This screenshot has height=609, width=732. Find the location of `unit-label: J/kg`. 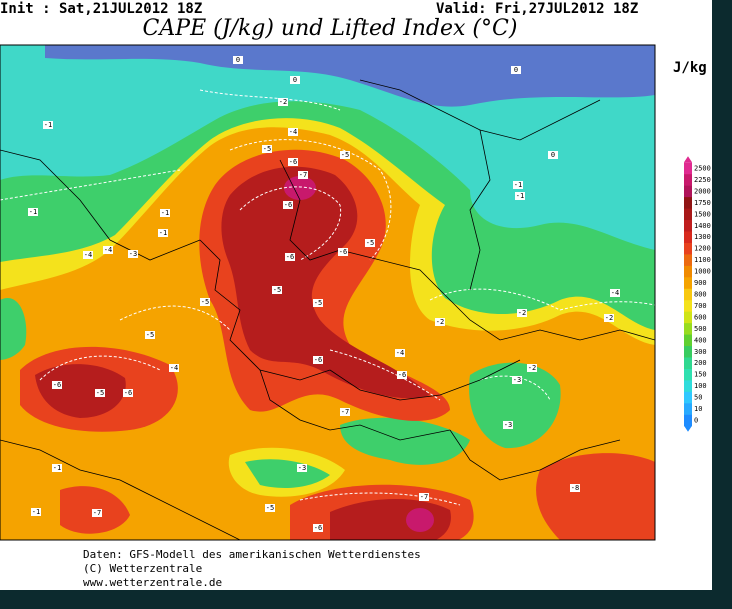

unit-label: J/kg is located at coordinates (690, 68).